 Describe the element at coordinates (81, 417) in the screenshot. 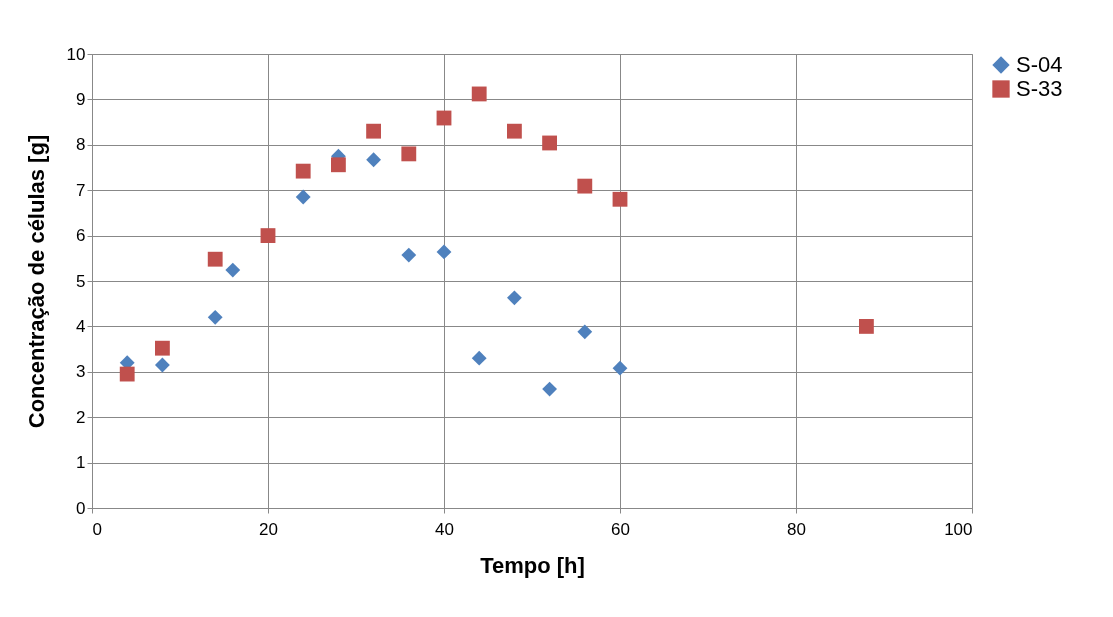

I see `y-tick-label: 2` at that location.